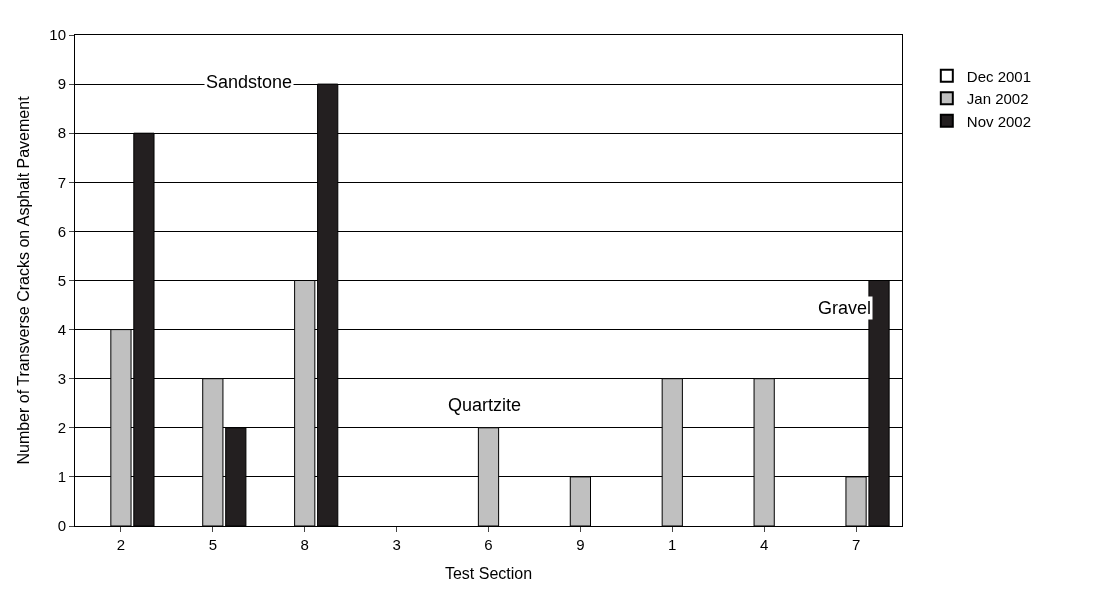 Image resolution: width=1112 pixels, height=611 pixels. Describe the element at coordinates (61, 378) in the screenshot. I see `y-tick-label: 3` at that location.